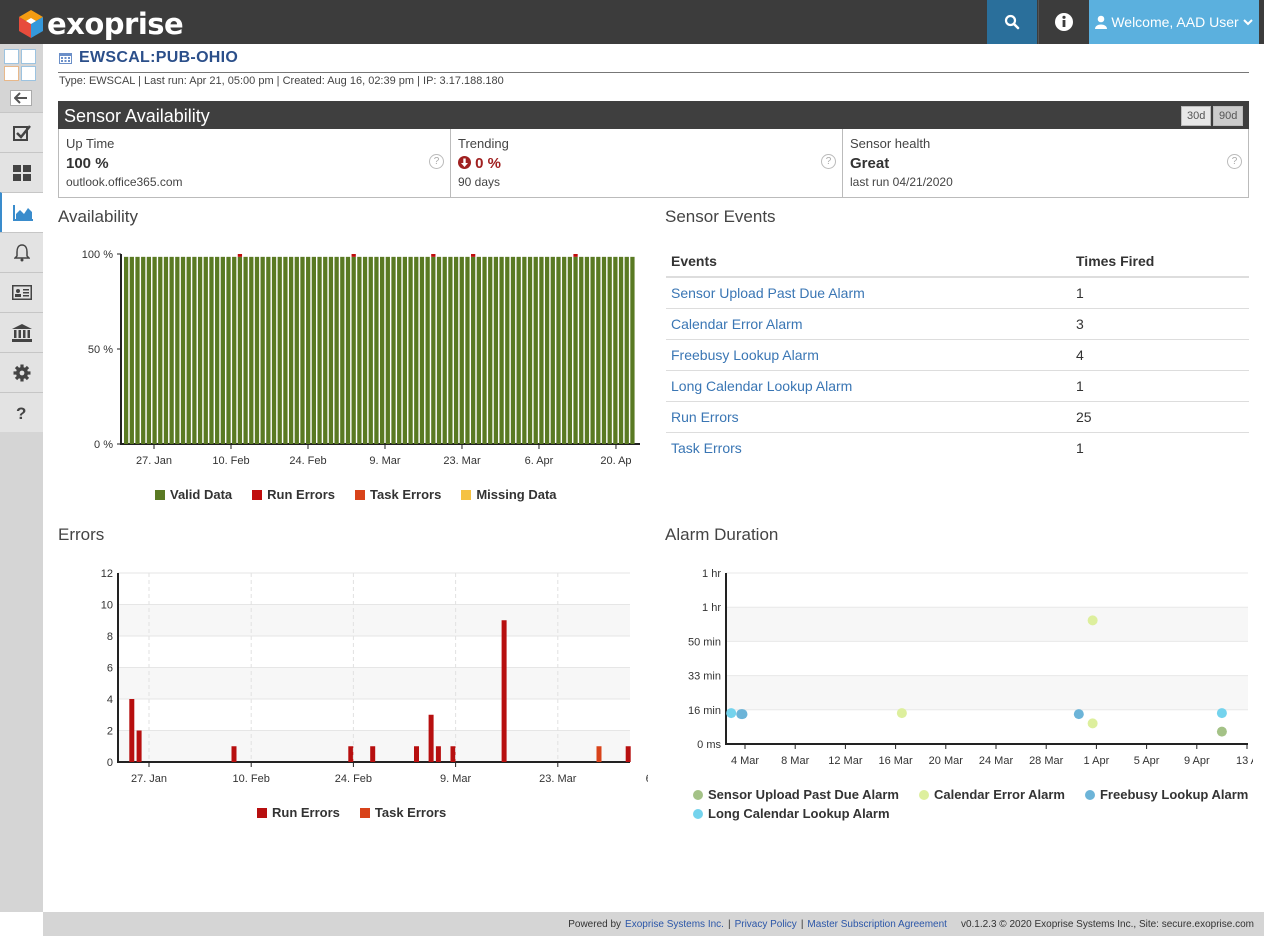 The width and height of the screenshot is (1264, 936). I want to click on search-button, so click(1012, 22).